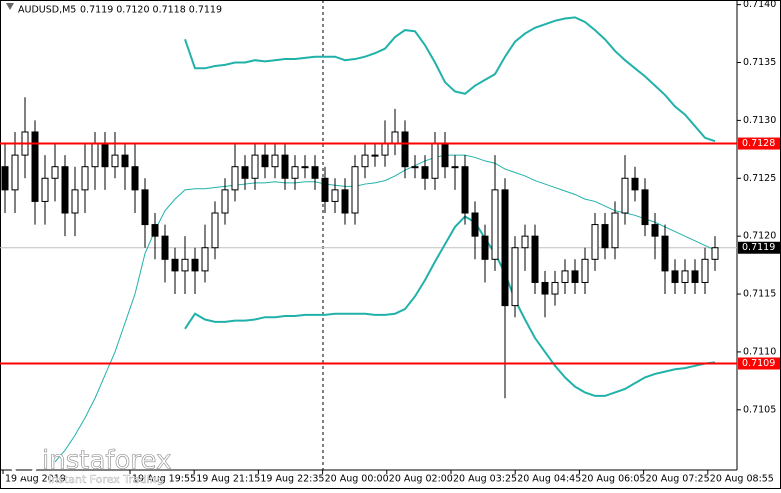 This screenshot has height=493, width=781. What do you see at coordinates (47, 10) in the screenshot?
I see `symbol: AUDUSD,M5` at bounding box center [47, 10].